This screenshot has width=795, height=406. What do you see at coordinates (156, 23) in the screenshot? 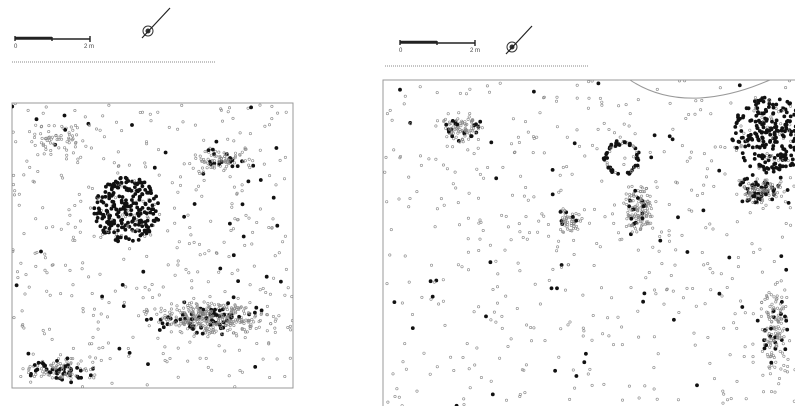
I see `north-arrow` at bounding box center [156, 23].